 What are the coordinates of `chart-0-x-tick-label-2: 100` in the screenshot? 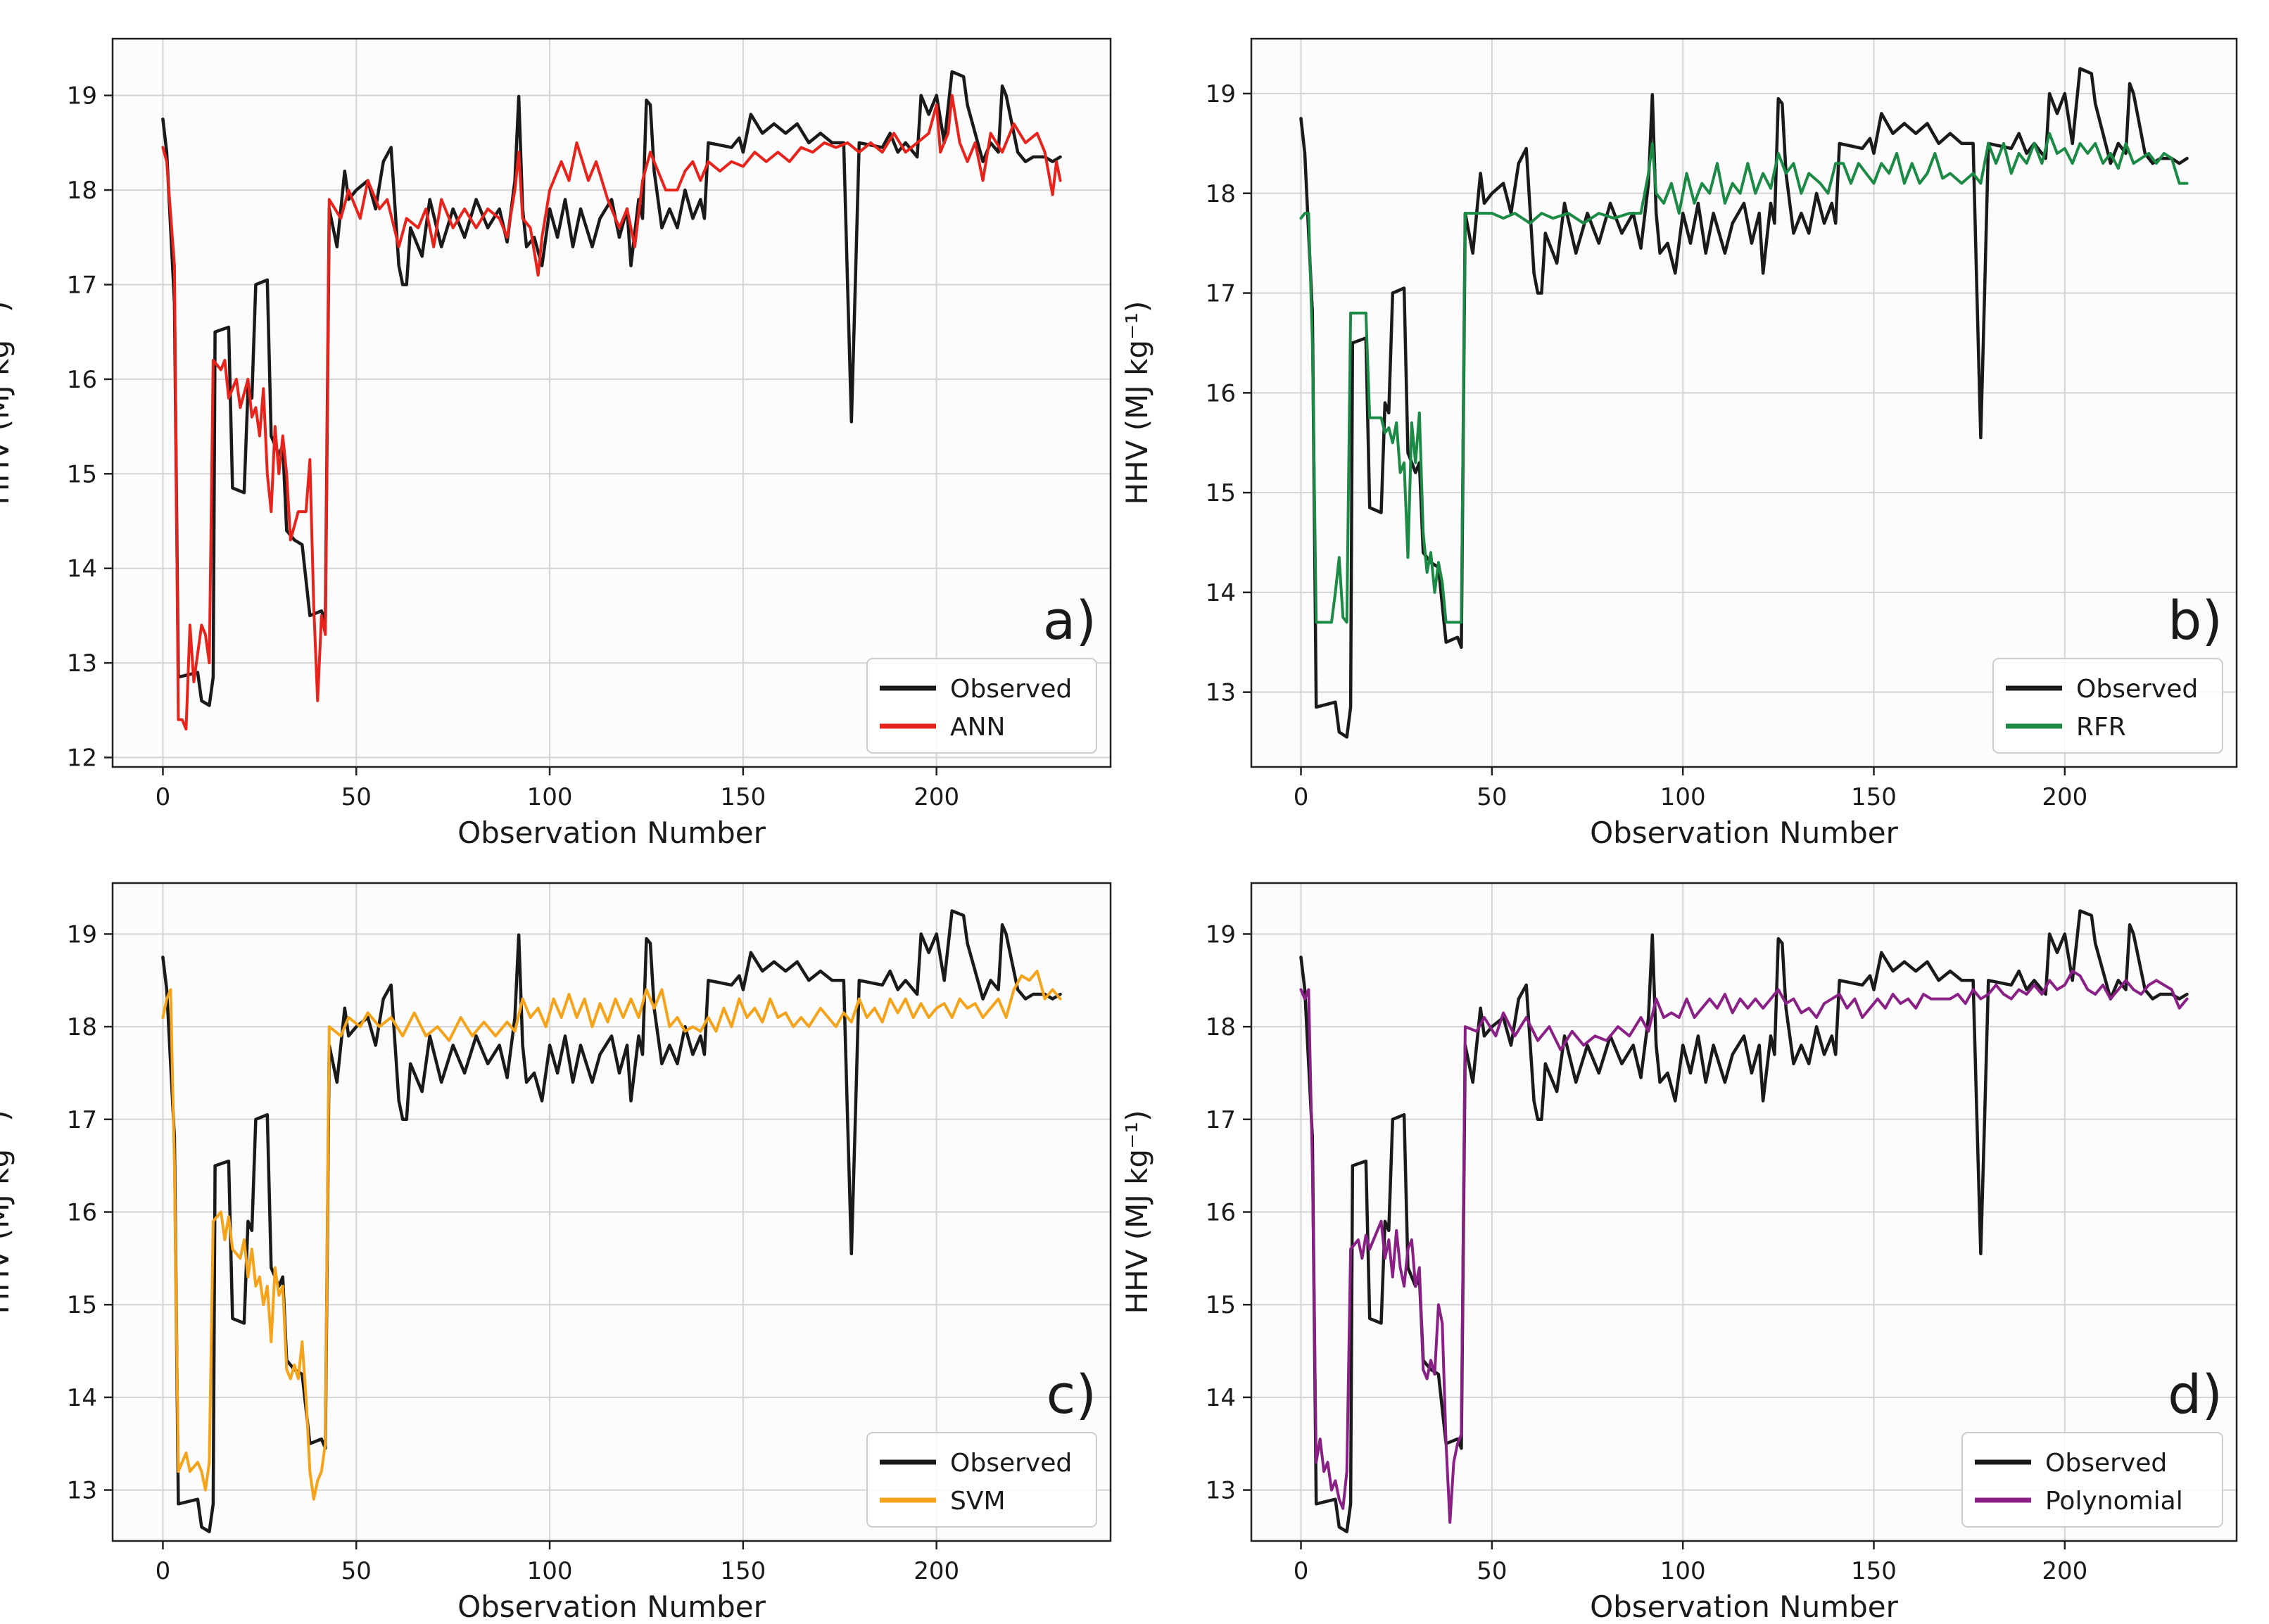 It's located at (550, 797).